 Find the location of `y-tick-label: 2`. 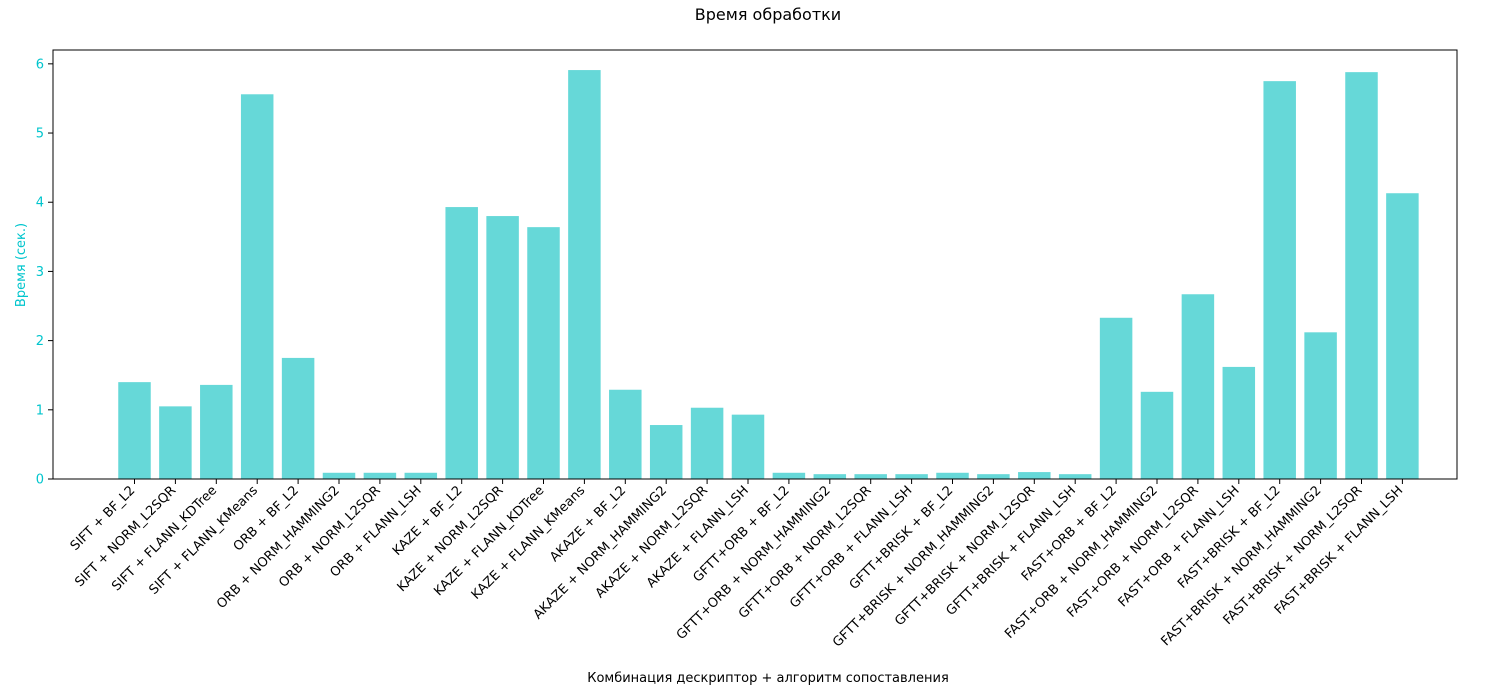

y-tick-label: 2 is located at coordinates (40, 341).